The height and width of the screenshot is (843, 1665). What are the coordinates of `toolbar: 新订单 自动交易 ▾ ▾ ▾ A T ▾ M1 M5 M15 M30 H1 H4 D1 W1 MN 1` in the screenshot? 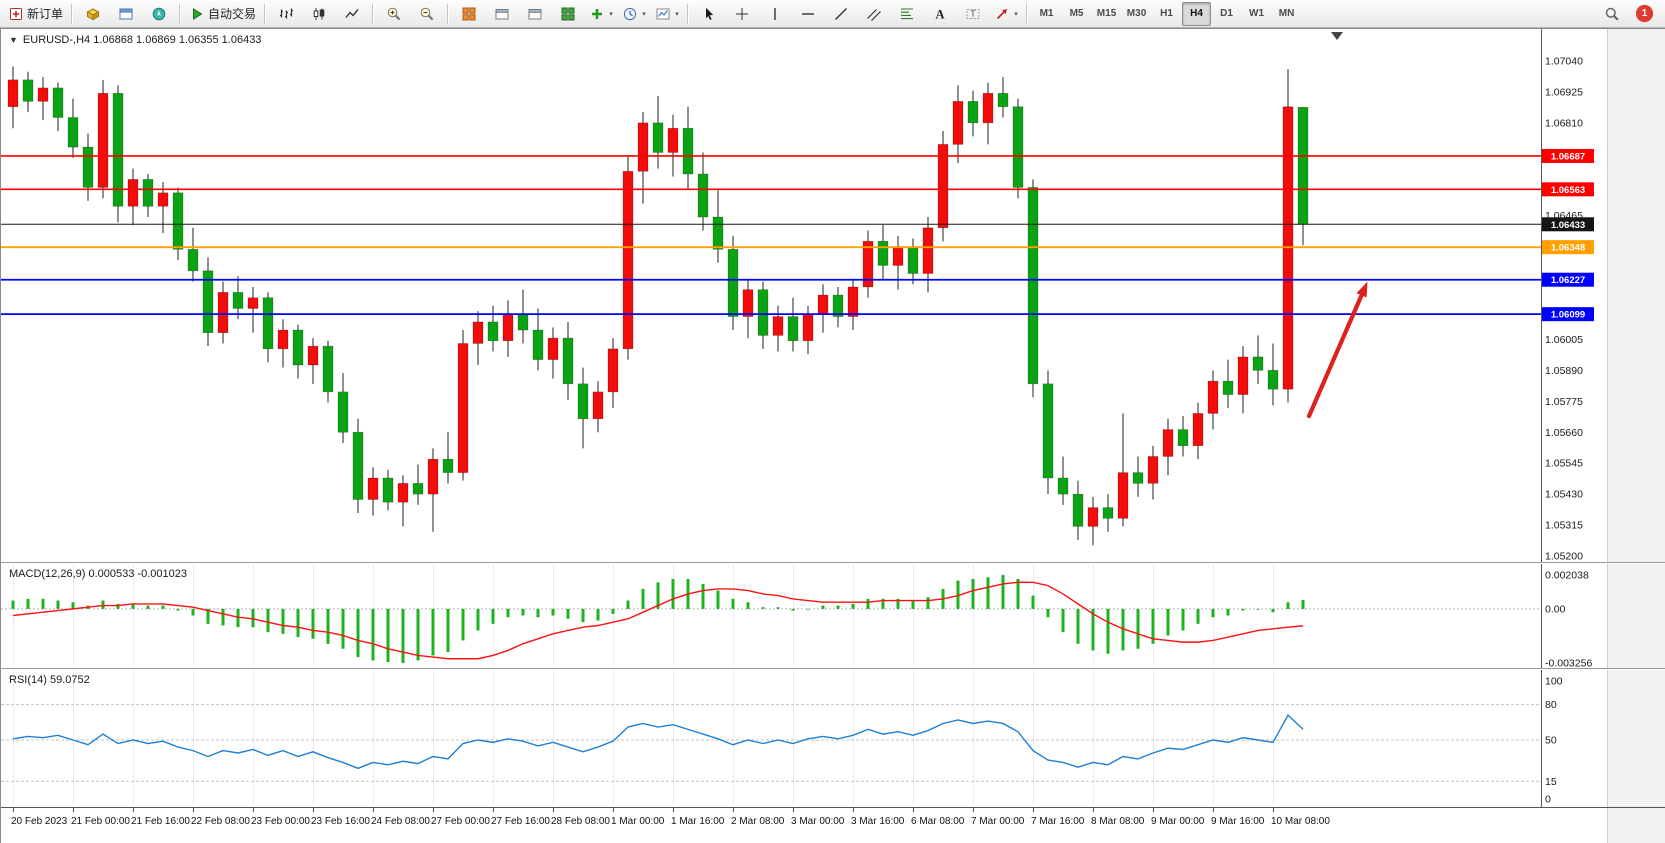 It's located at (832, 14).